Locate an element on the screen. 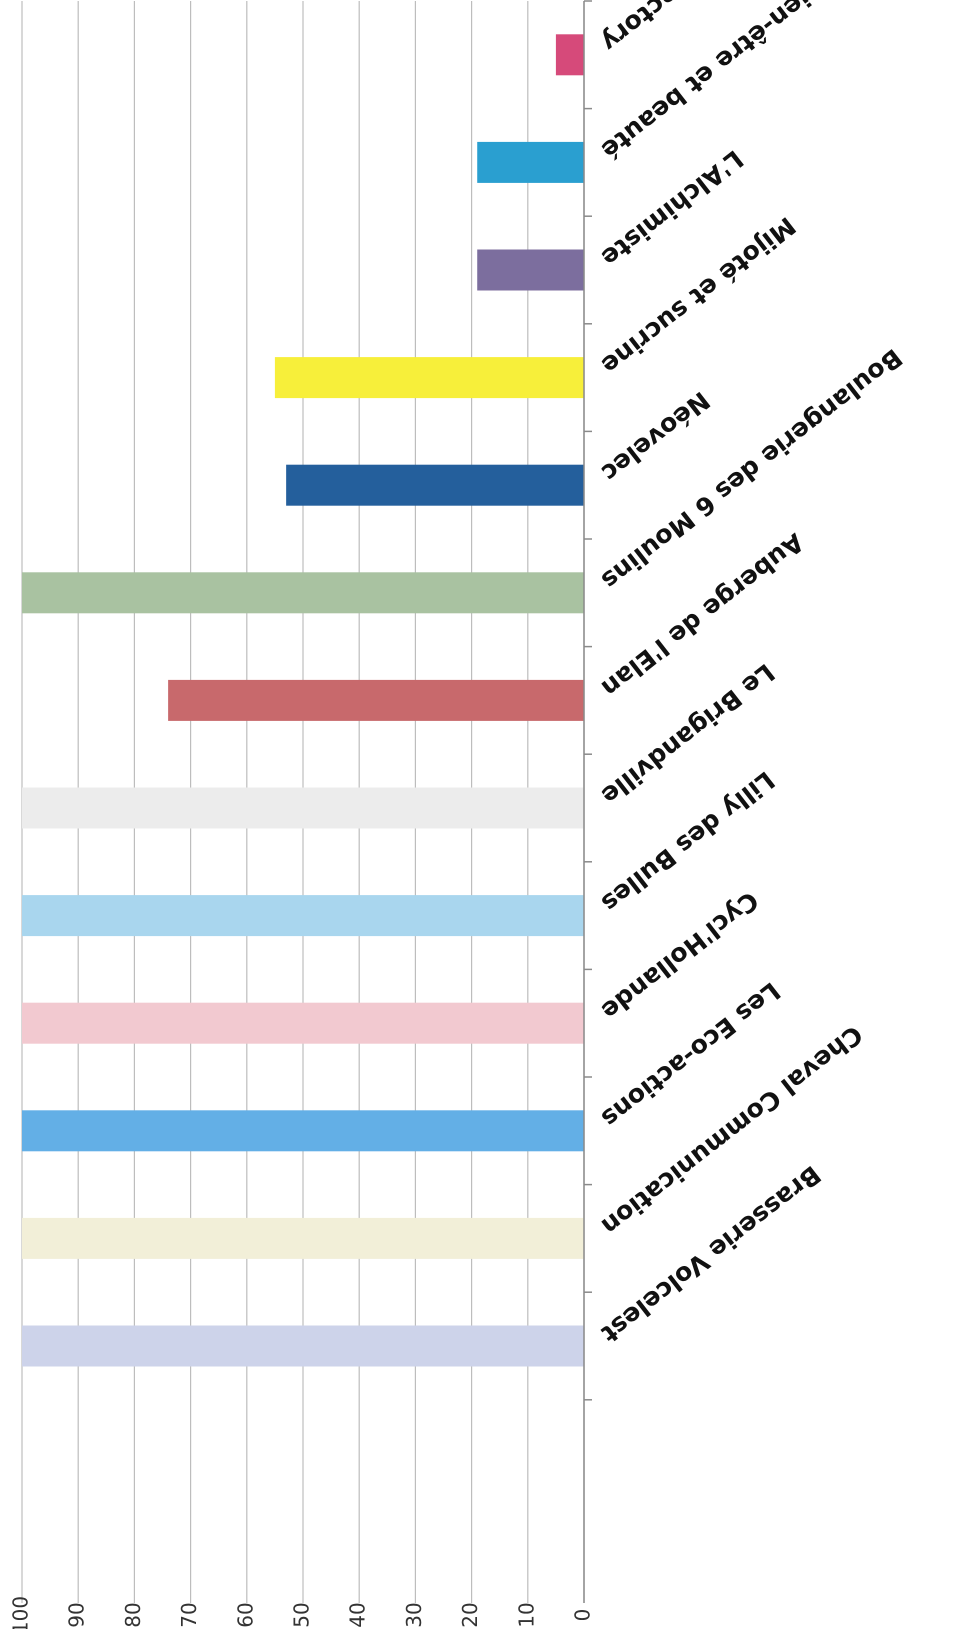  tick-label: 50 is located at coordinates (302, 1614).